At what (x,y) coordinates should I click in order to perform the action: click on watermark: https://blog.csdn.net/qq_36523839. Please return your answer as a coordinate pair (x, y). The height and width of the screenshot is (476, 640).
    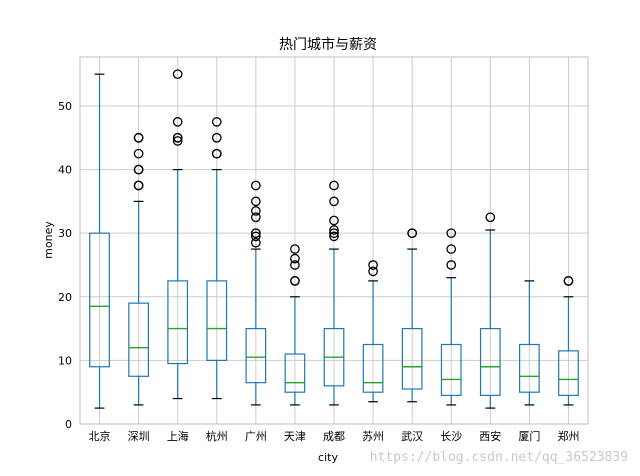
    Looking at the image, I should click on (499, 457).